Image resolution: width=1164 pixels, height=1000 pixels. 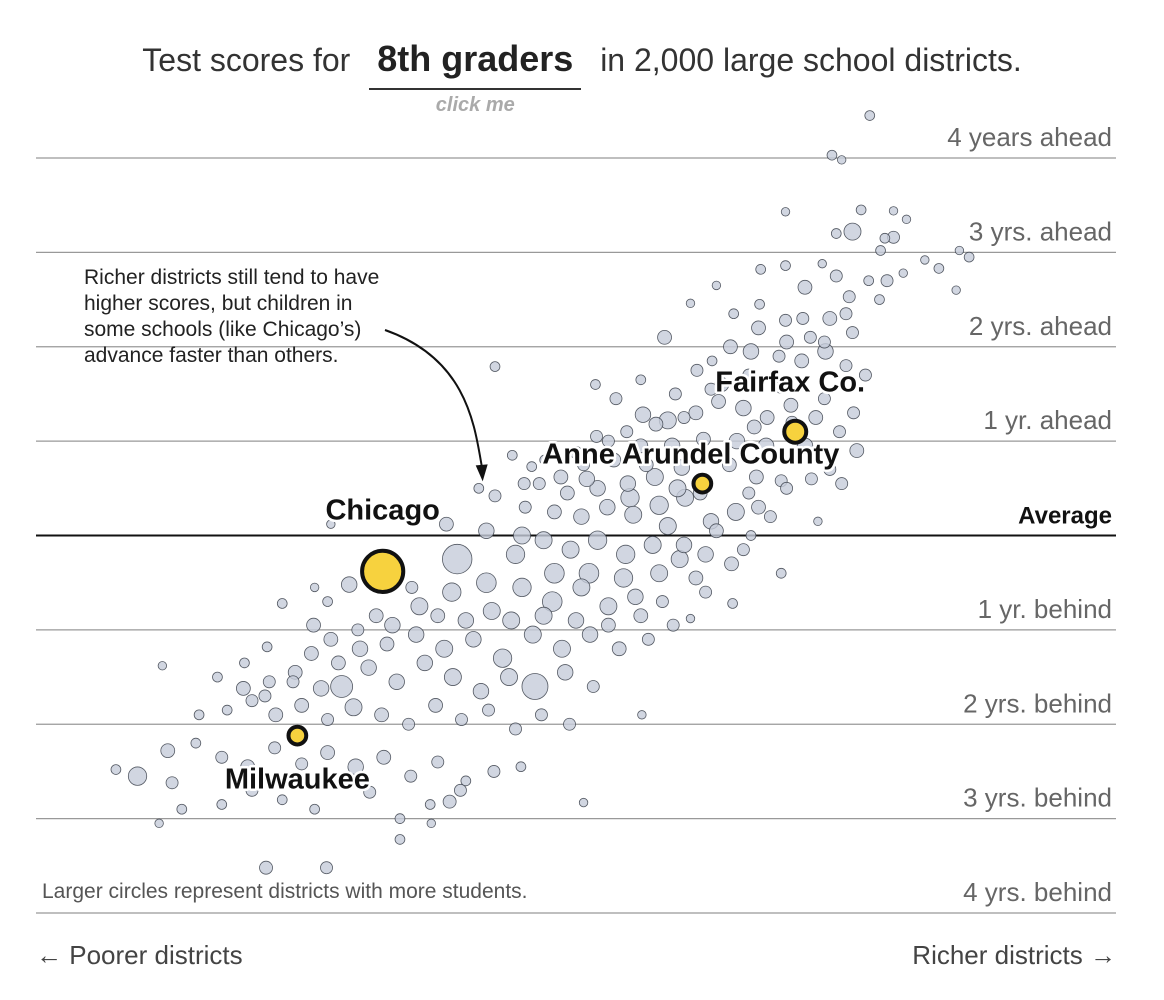 What do you see at coordinates (811, 60) in the screenshot?
I see `title-suffix: in 2,000 large school districts.` at bounding box center [811, 60].